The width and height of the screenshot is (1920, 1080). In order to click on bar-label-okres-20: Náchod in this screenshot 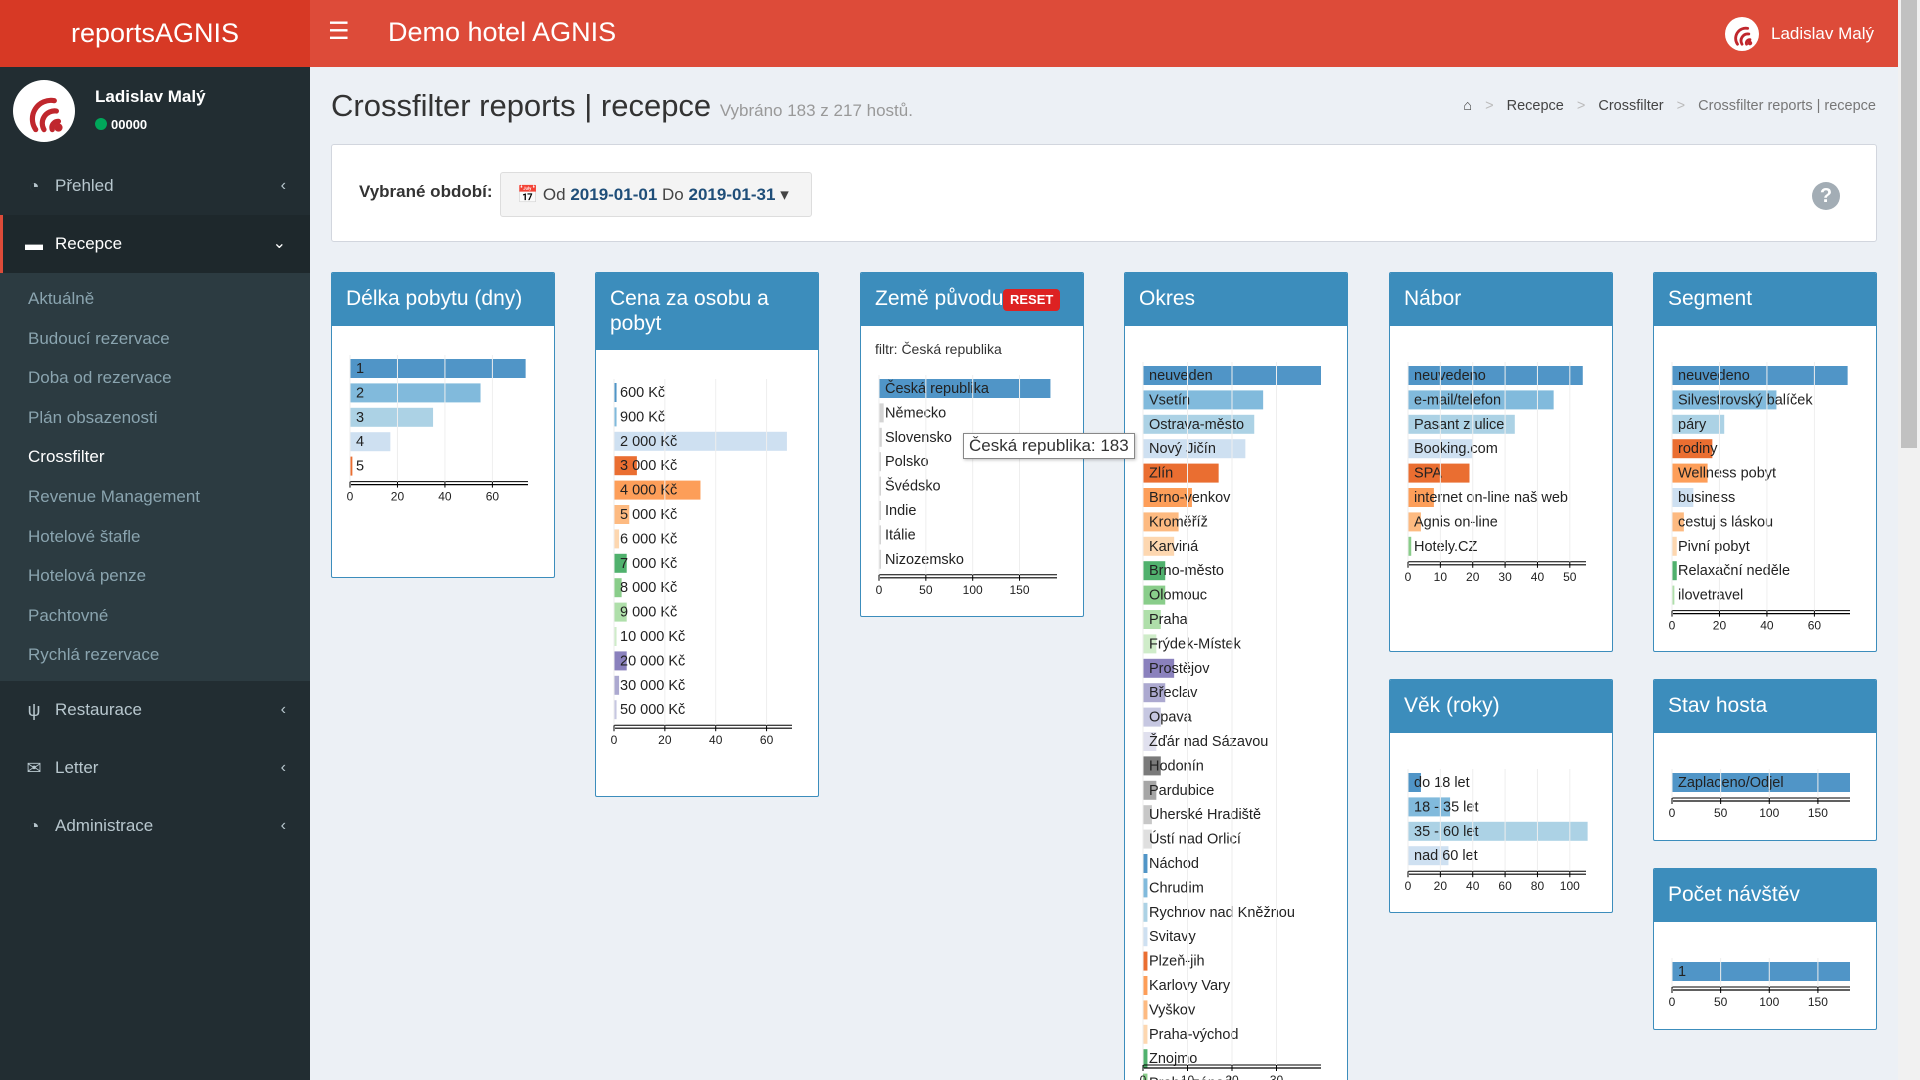, I will do `click(1174, 864)`.